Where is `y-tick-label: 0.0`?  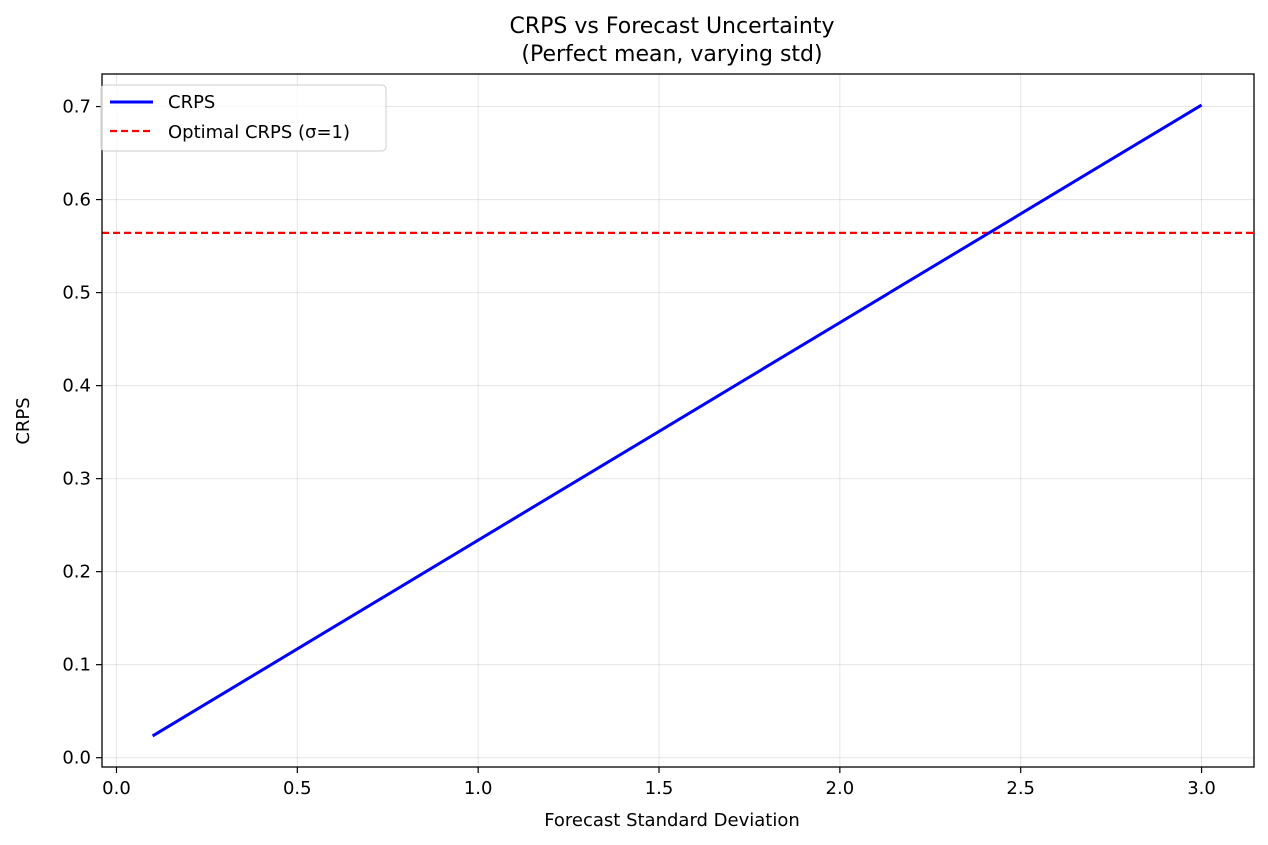 y-tick-label: 0.0 is located at coordinates (76, 758).